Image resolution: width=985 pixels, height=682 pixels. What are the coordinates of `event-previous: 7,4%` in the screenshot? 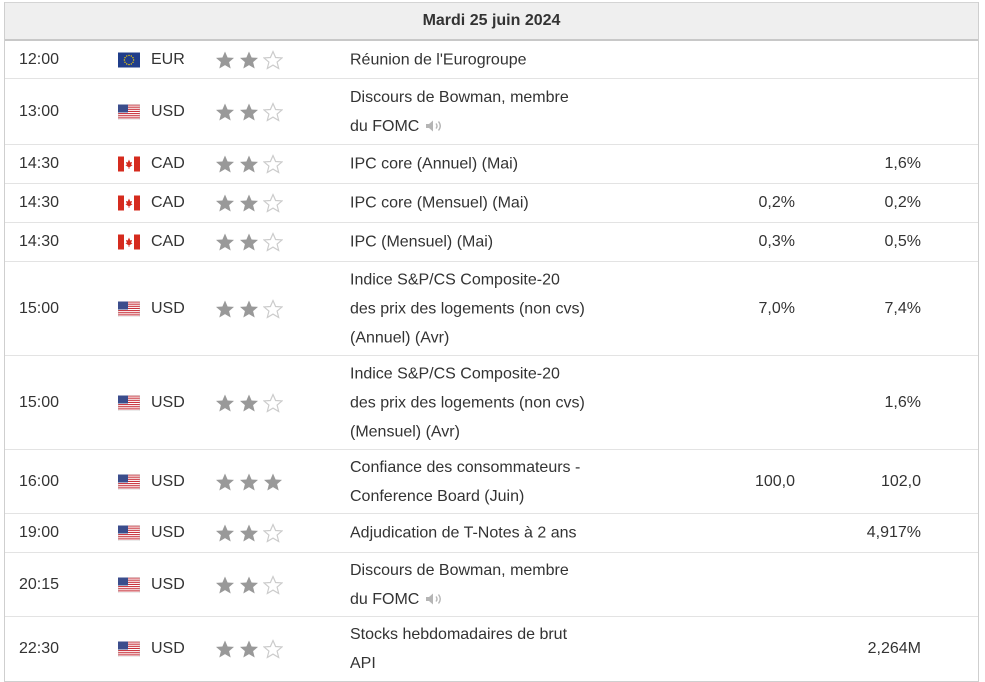 It's located at (902, 308).